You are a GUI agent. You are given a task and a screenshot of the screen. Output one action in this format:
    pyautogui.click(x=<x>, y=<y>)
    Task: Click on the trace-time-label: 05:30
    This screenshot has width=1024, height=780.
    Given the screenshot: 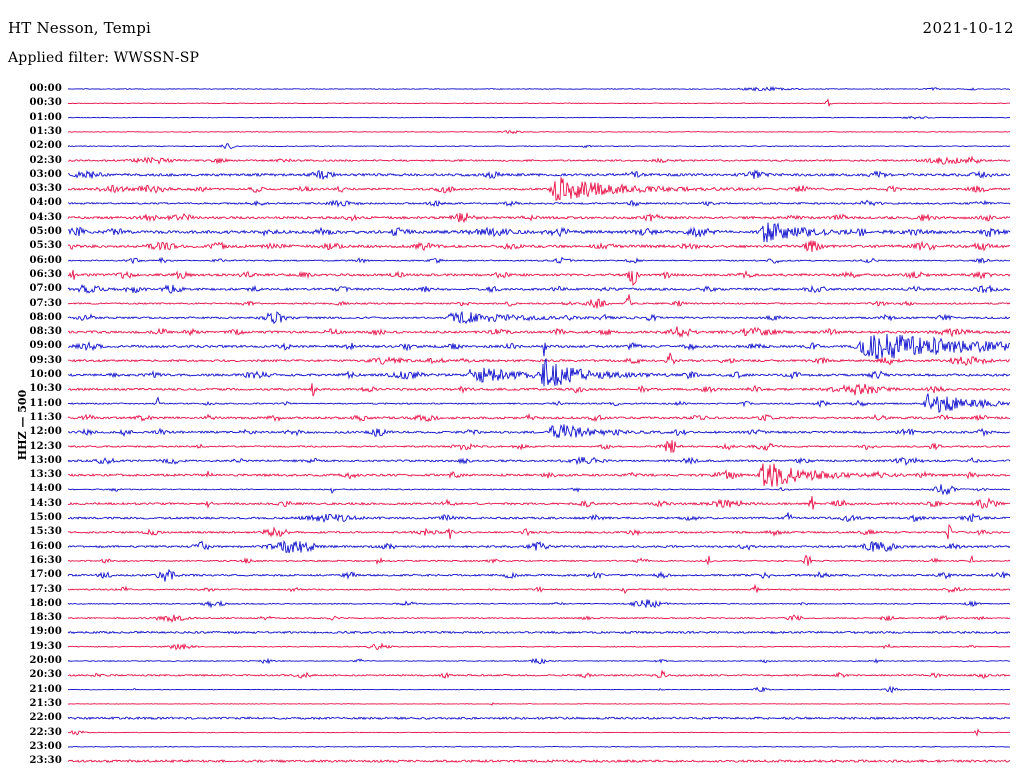 What is the action you would take?
    pyautogui.click(x=45, y=246)
    